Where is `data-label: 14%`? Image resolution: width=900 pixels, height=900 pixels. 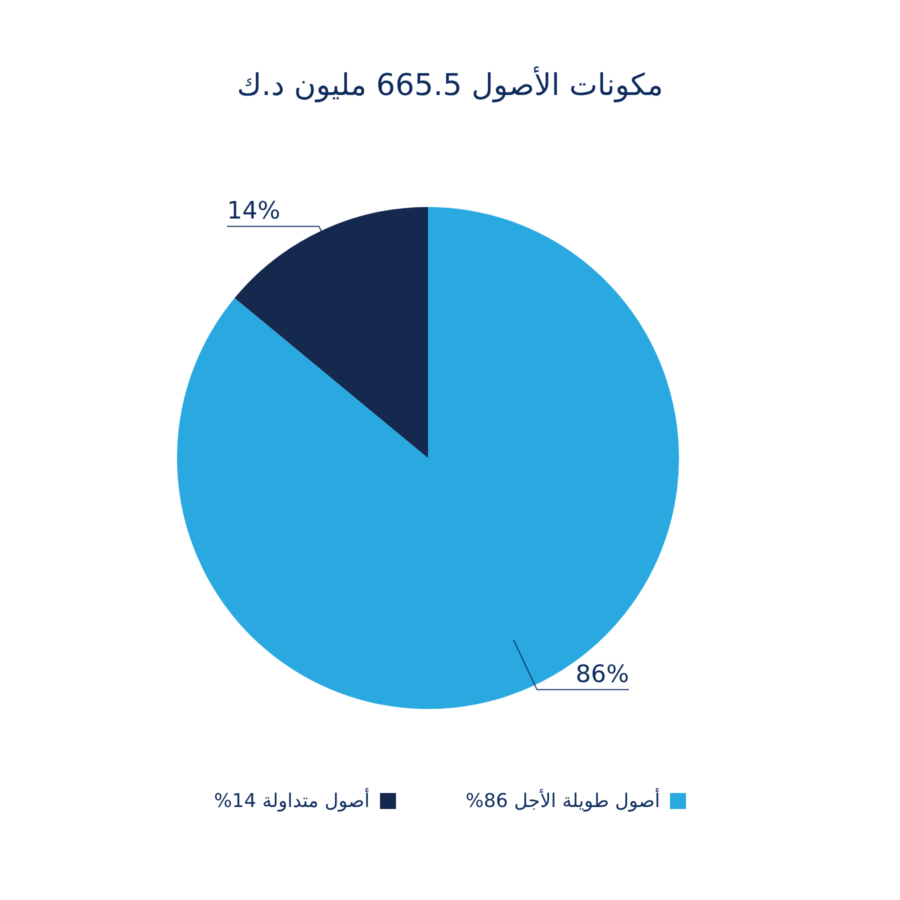
data-label: 14% is located at coordinates (253, 210).